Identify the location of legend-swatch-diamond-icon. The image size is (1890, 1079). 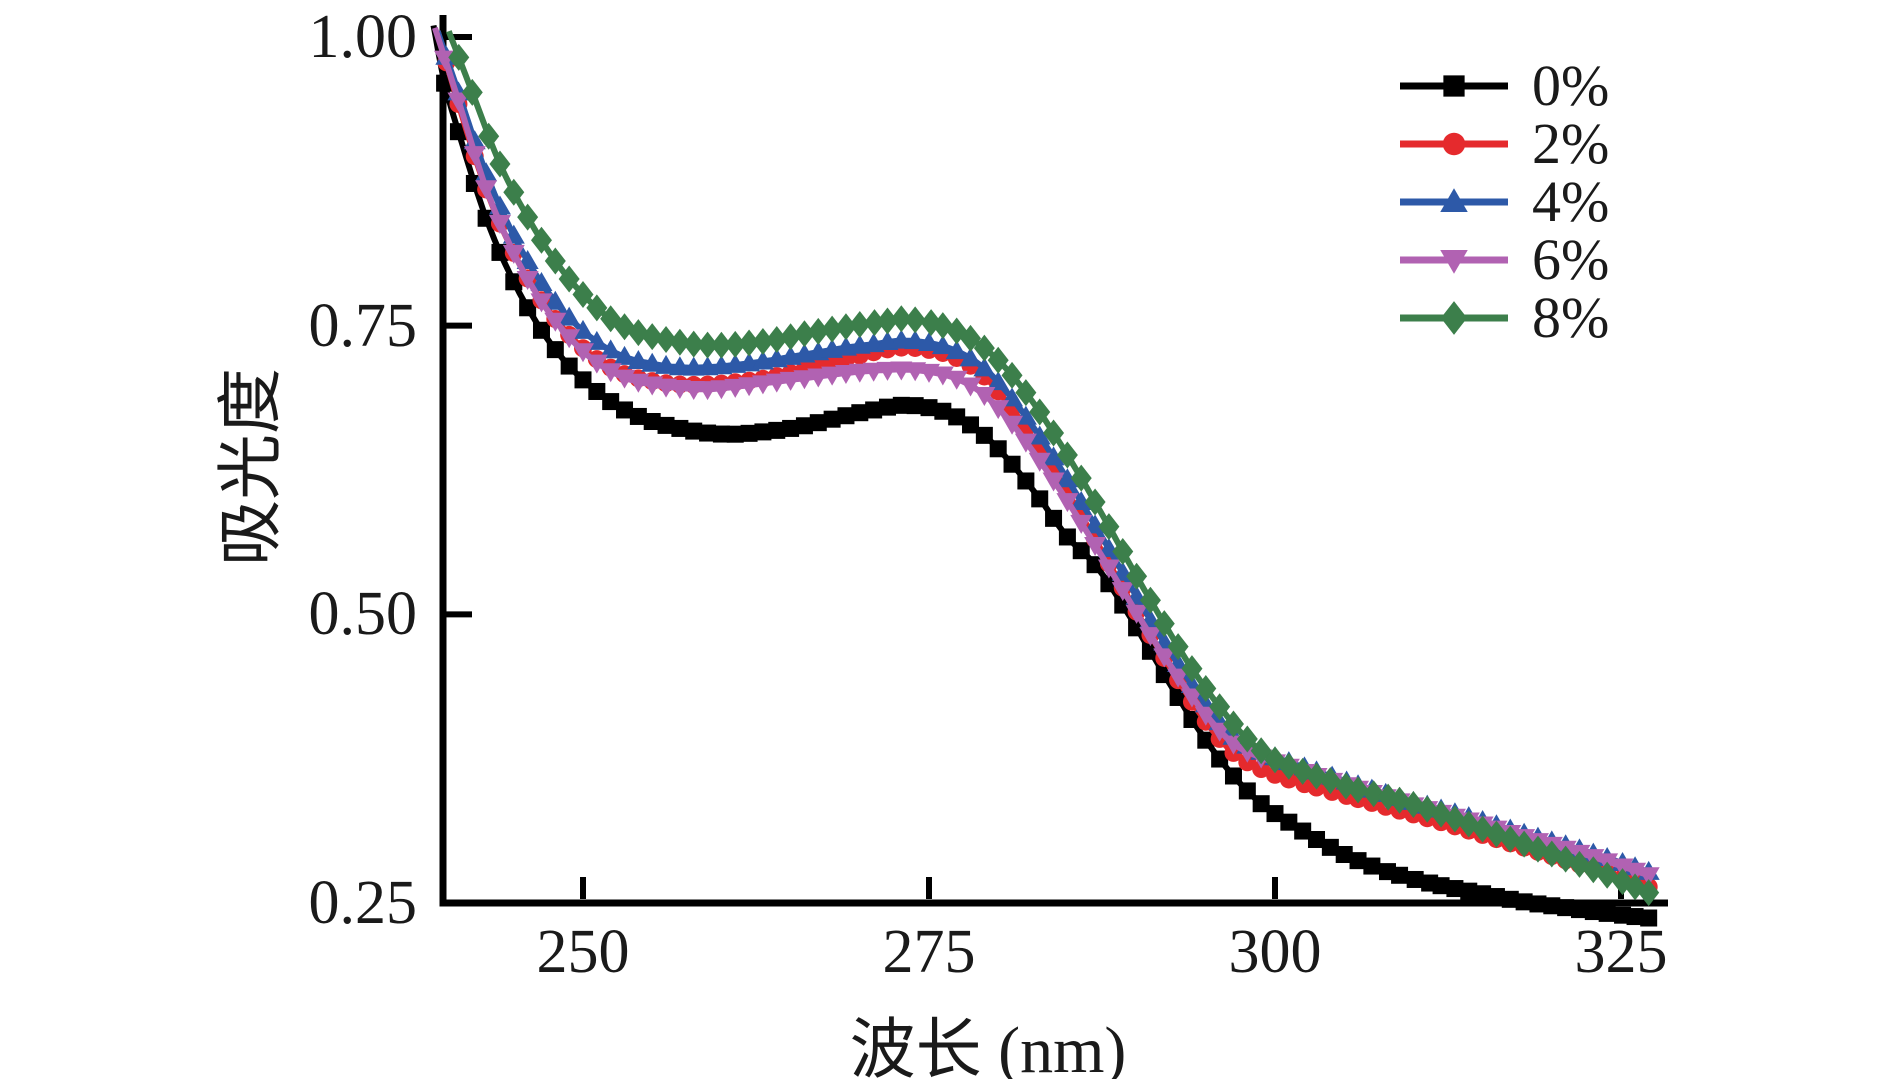
(1454, 318).